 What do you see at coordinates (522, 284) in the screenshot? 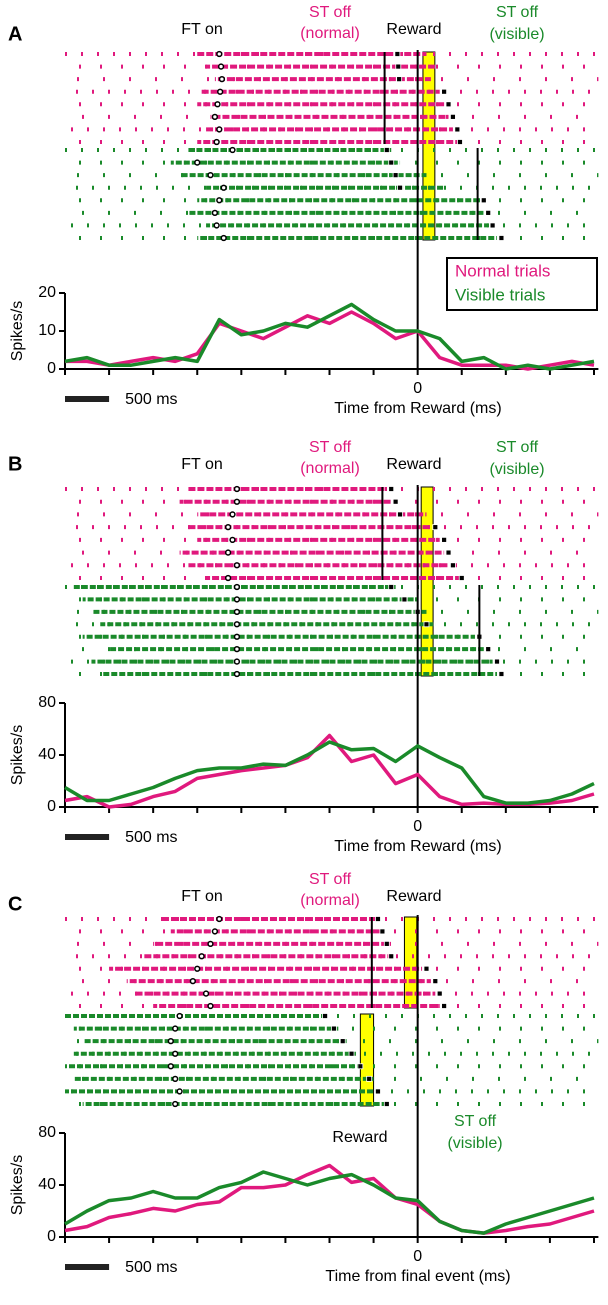
I see `legend-box` at bounding box center [522, 284].